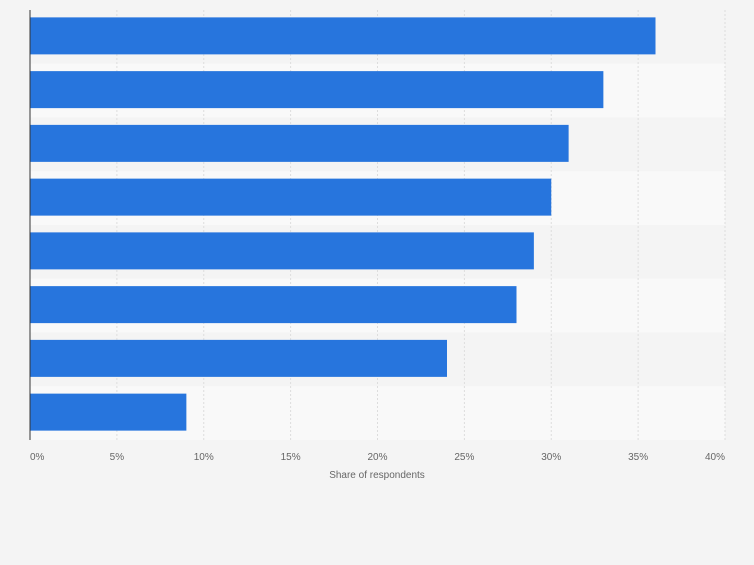 This screenshot has width=754, height=565. Describe the element at coordinates (551, 457) in the screenshot. I see `x-tick-label: 30%` at that location.